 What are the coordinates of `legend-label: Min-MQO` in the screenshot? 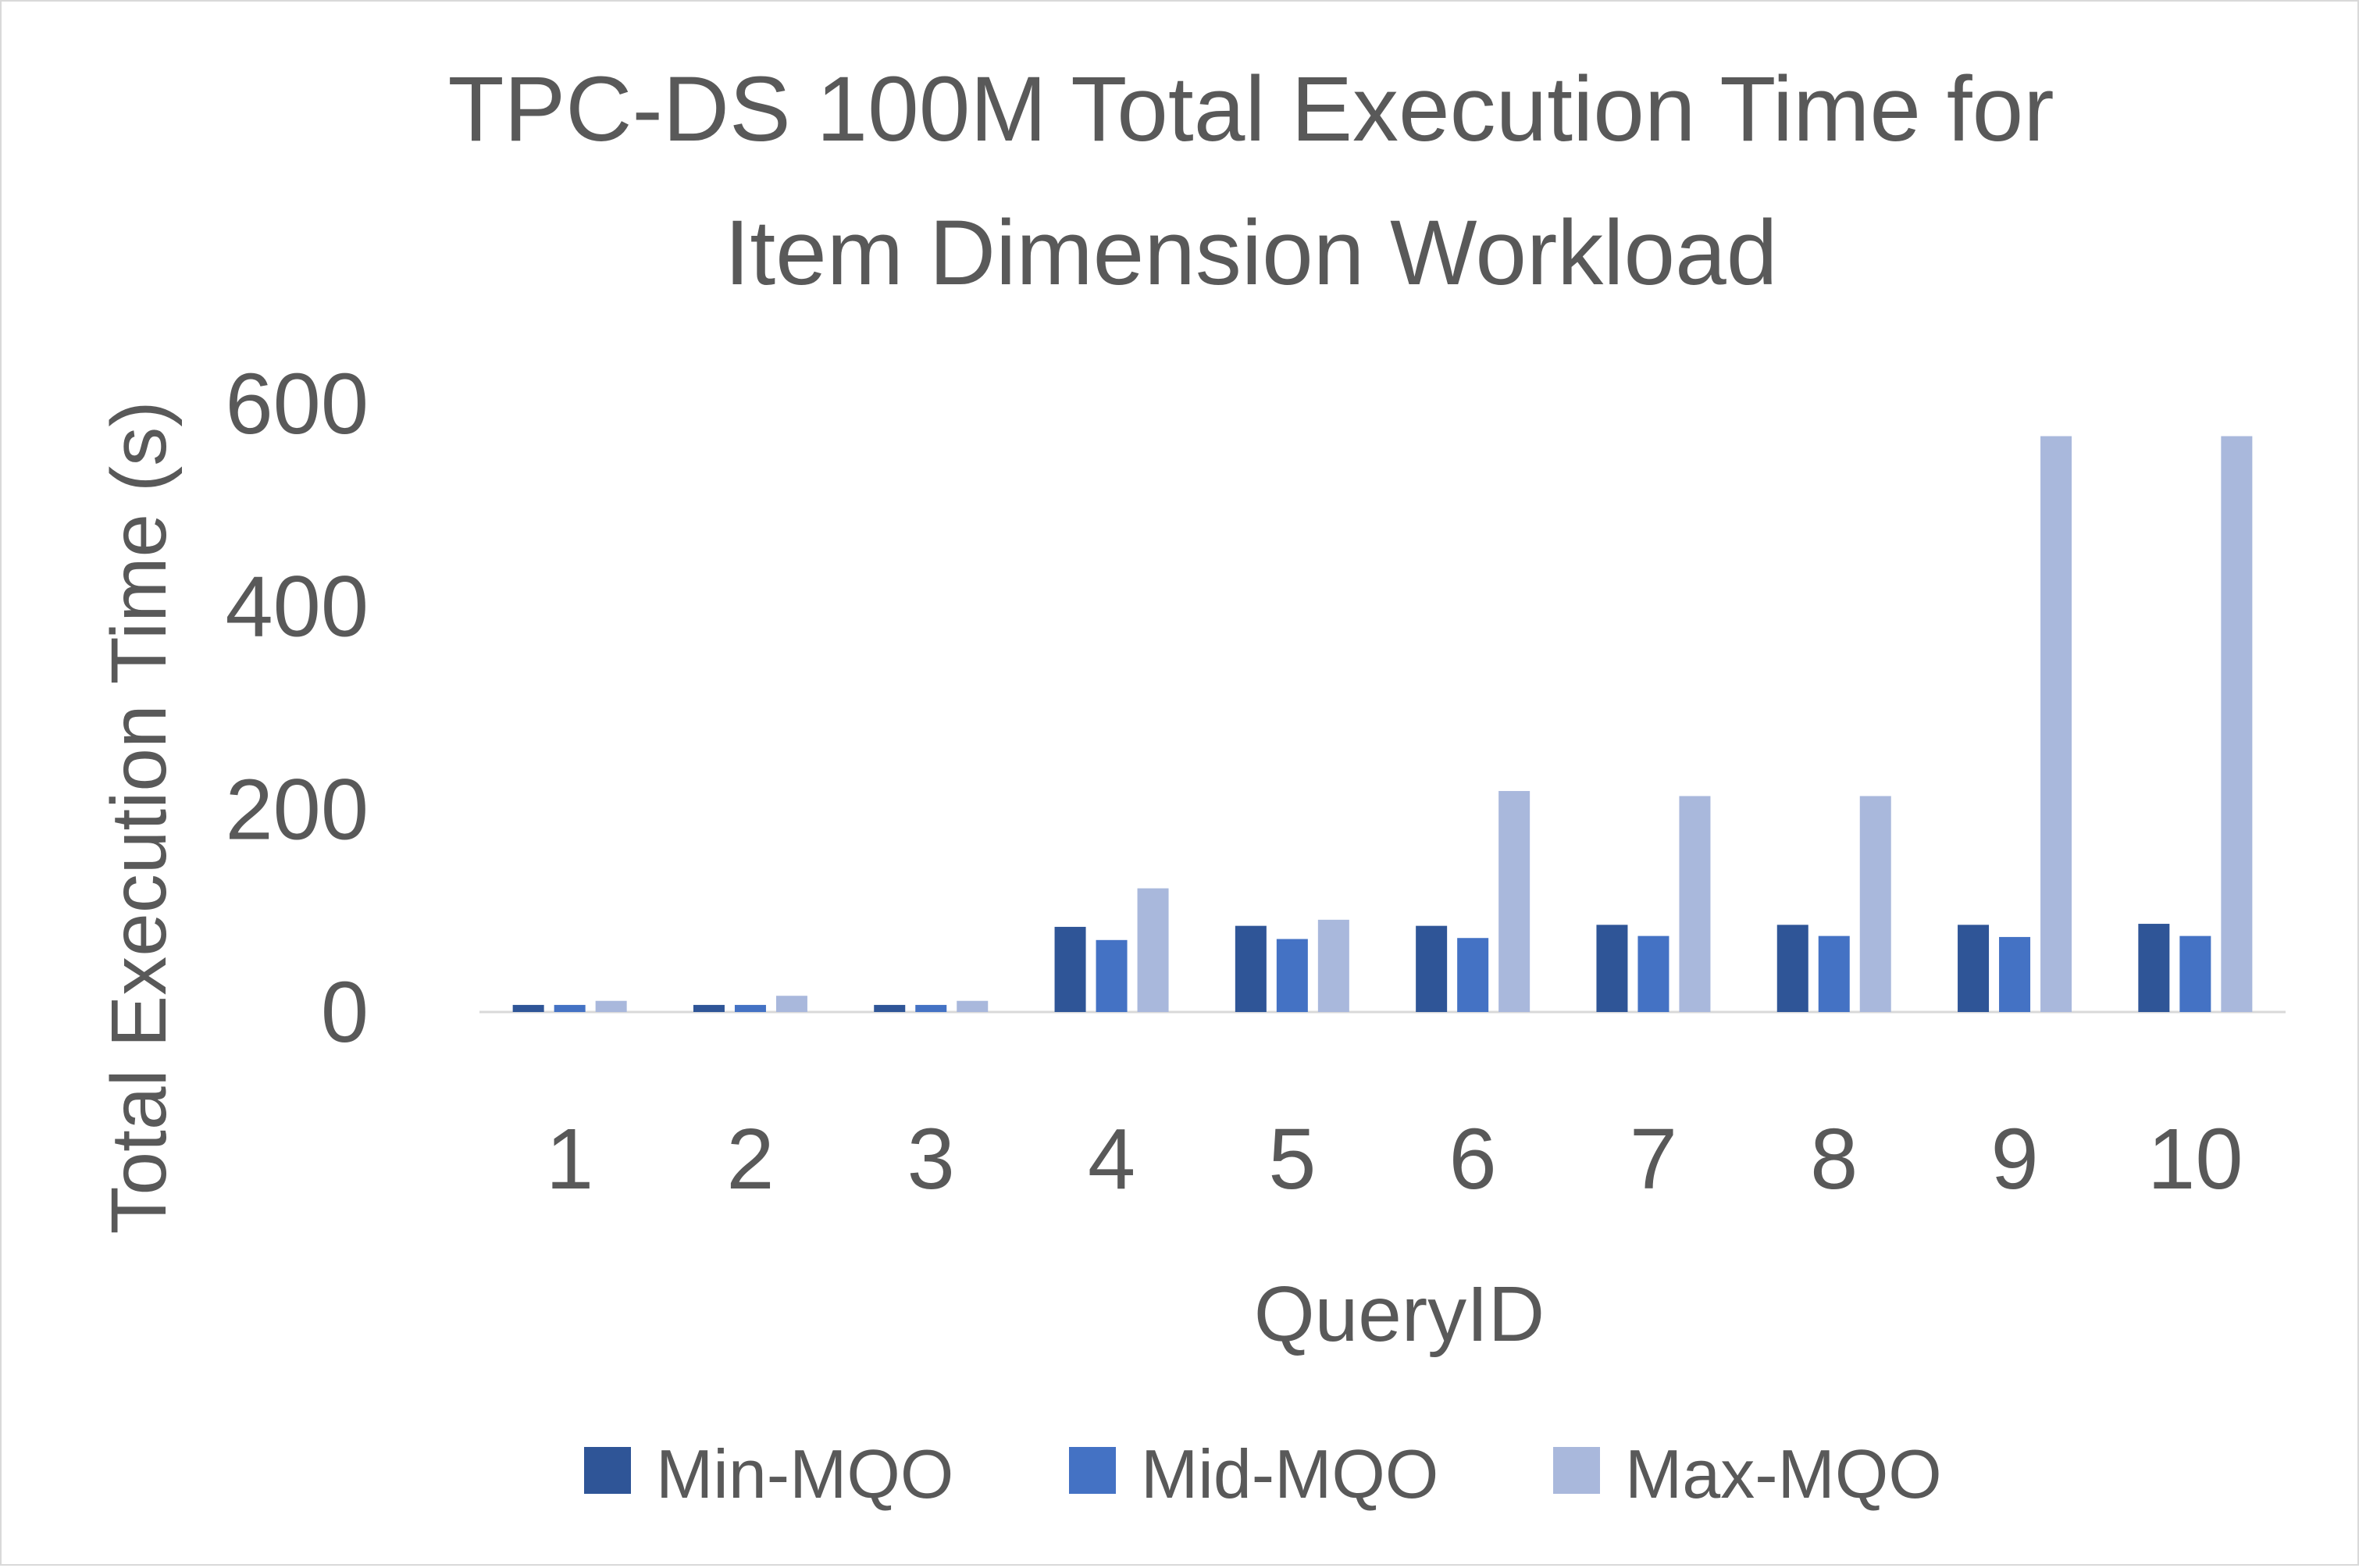 It's located at (804, 1474).